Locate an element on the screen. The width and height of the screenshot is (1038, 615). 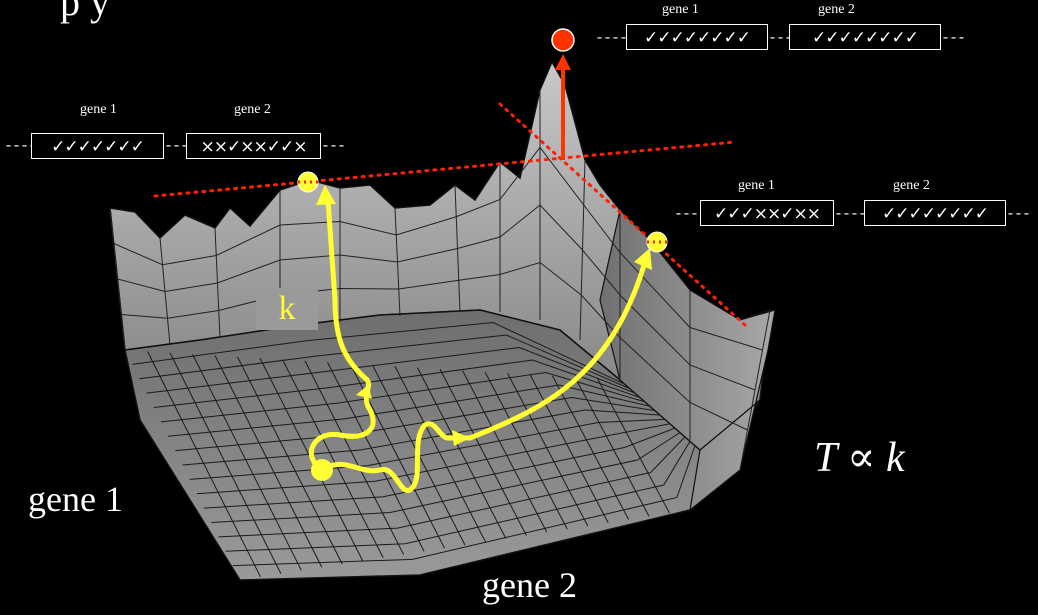
right-gene2-label: gene 2 is located at coordinates (911, 185).